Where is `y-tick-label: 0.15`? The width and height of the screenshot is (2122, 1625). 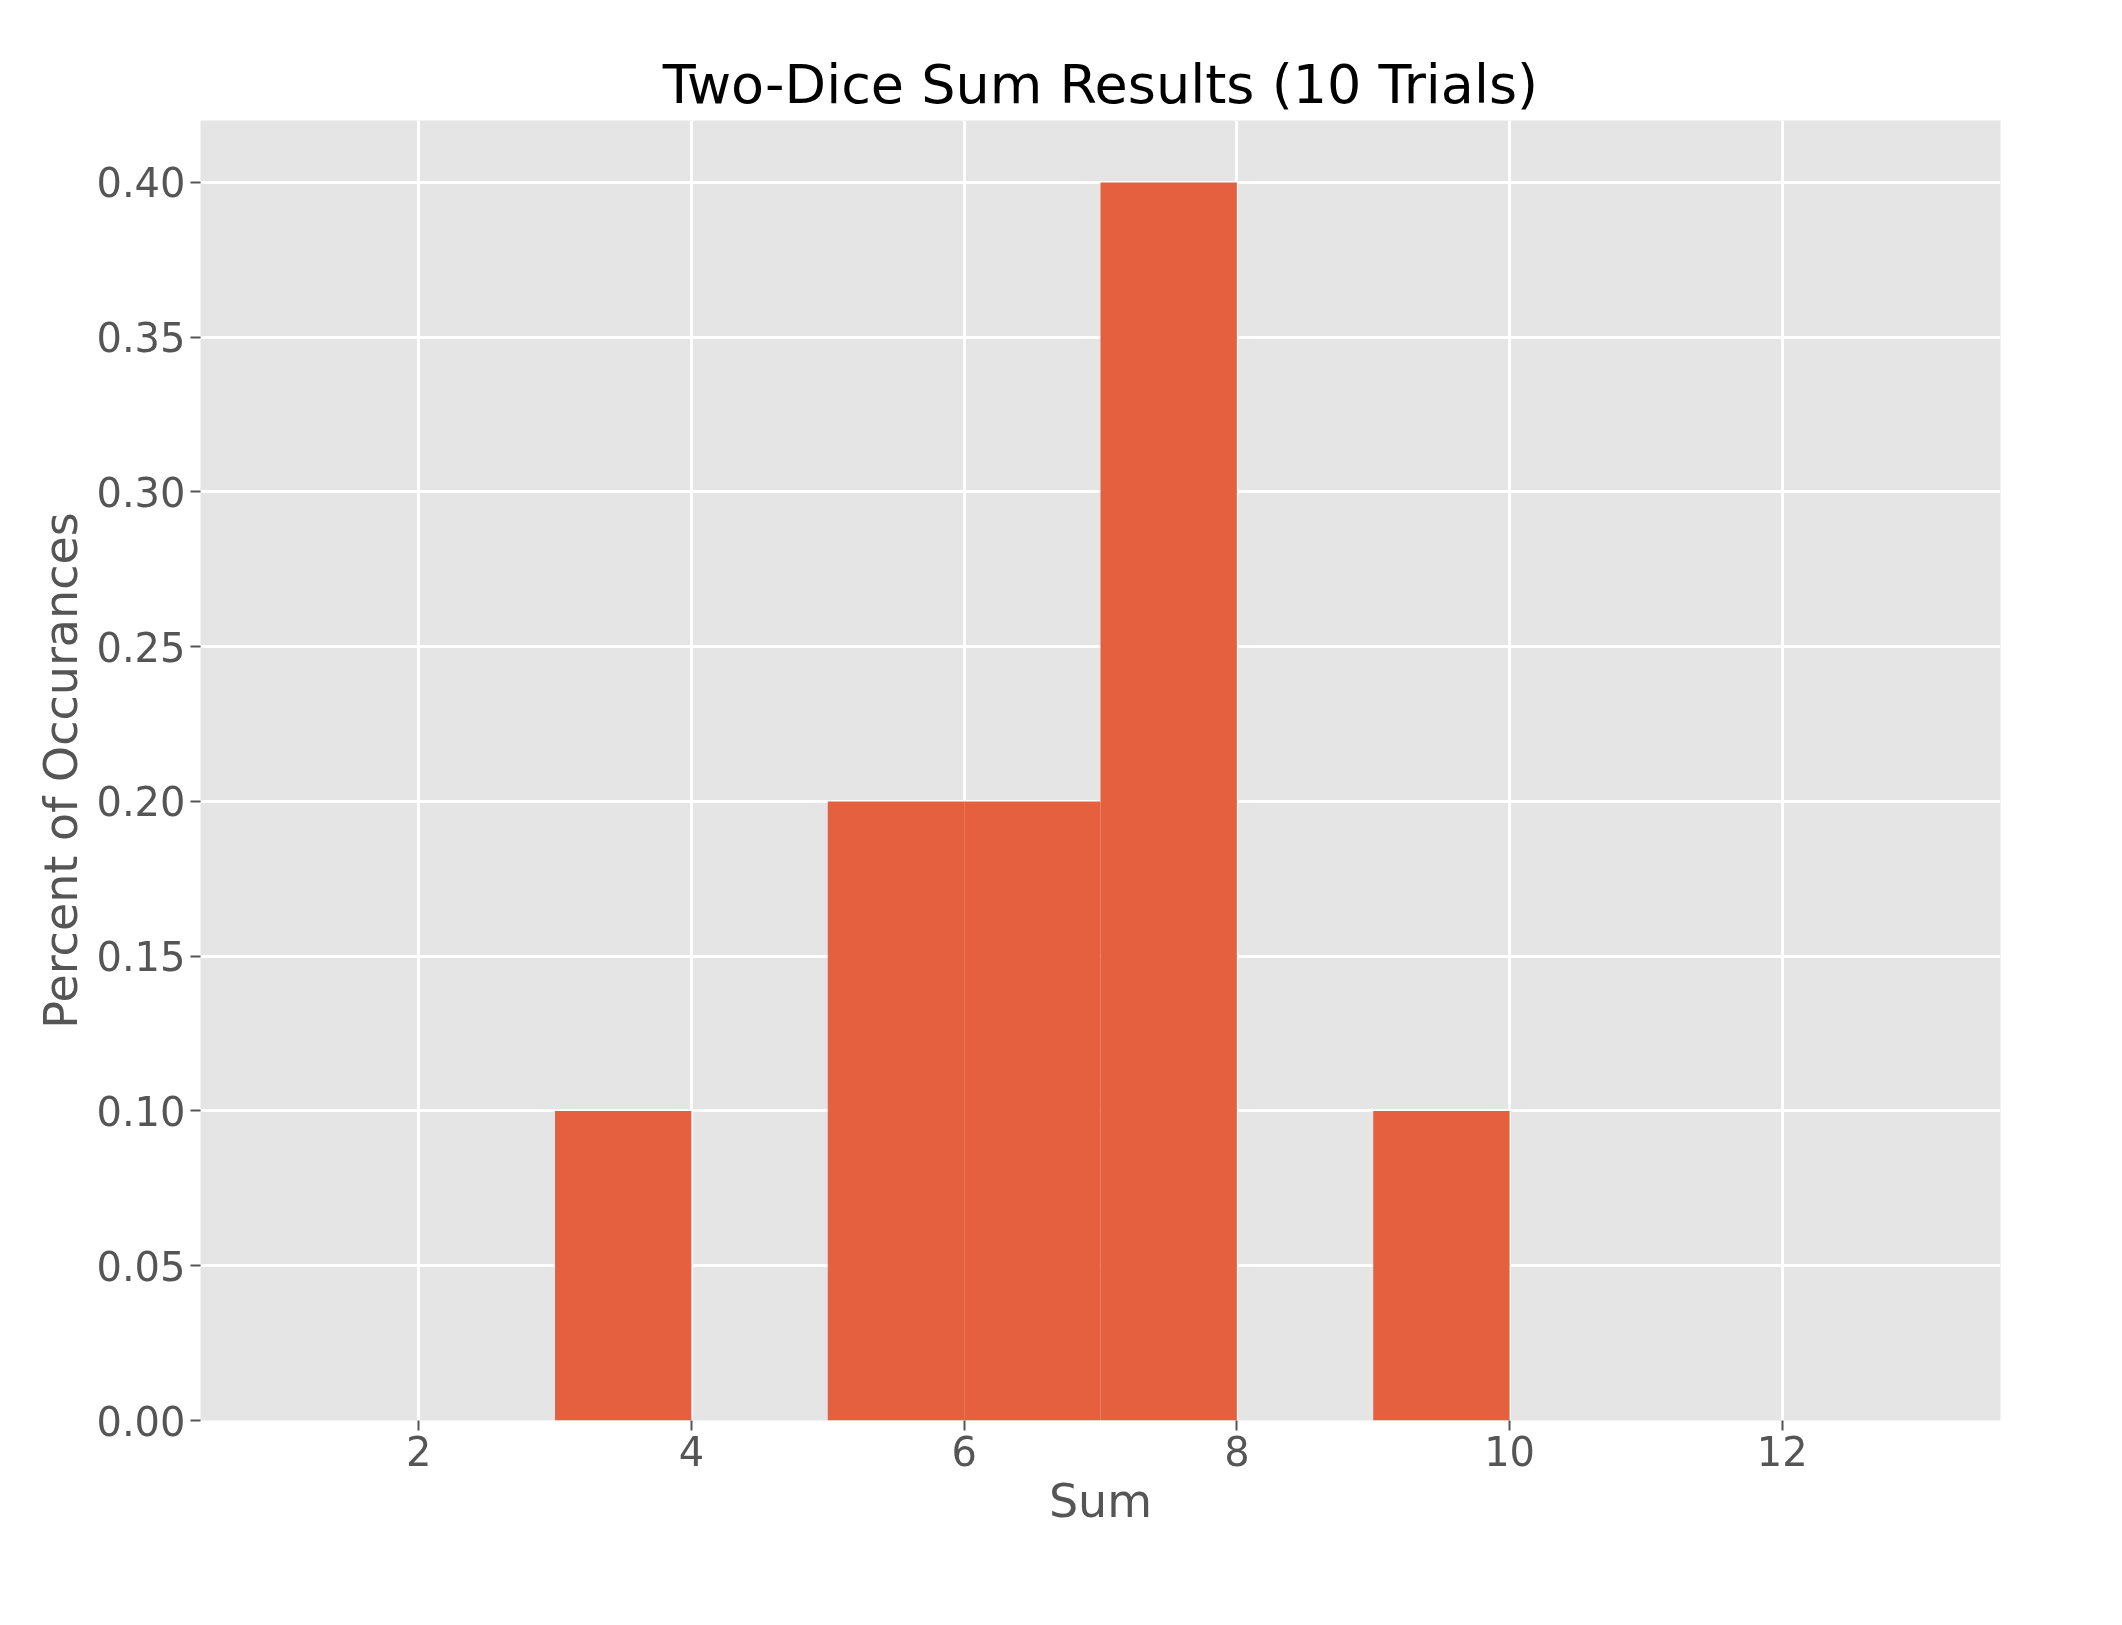
y-tick-label: 0.15 is located at coordinates (141, 957).